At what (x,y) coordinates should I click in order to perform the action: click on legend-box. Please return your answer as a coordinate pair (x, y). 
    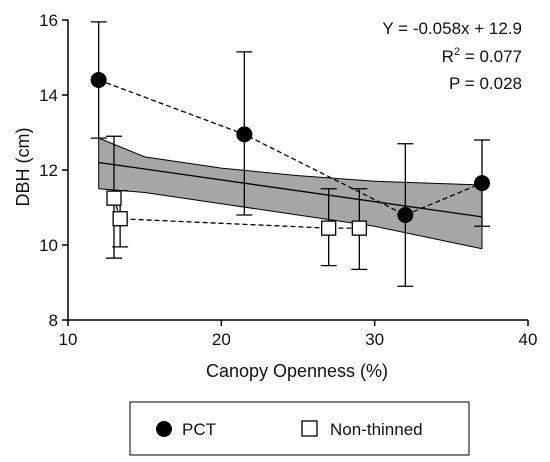
    Looking at the image, I should click on (299, 428).